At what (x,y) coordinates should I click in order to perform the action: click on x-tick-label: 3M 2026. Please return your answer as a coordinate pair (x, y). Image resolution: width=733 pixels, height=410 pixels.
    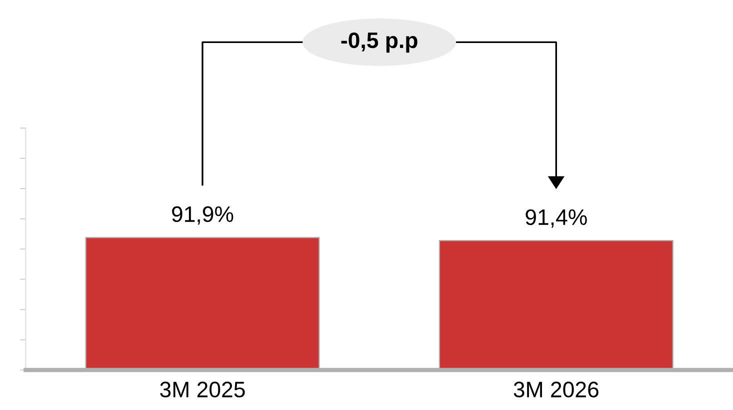
    Looking at the image, I should click on (556, 390).